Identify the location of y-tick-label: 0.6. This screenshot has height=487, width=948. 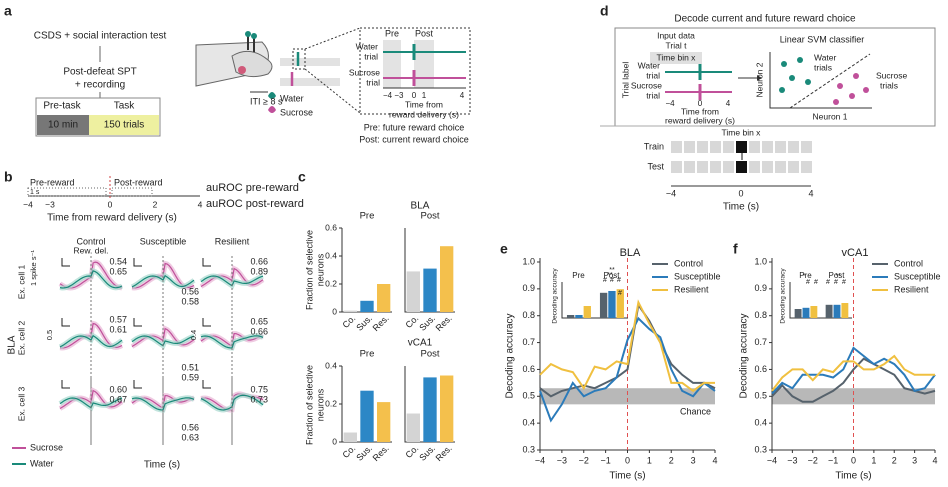
(760, 369).